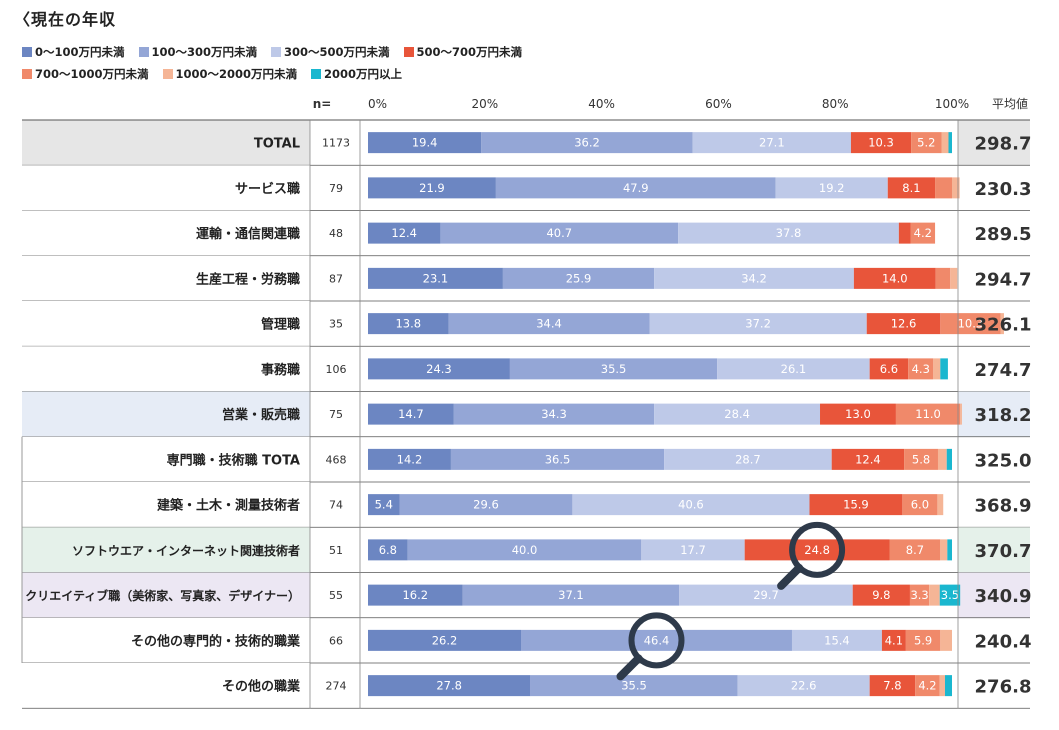 The image size is (1059, 730). What do you see at coordinates (1003, 234) in the screenshot?
I see `row-avg-value: 289.5` at bounding box center [1003, 234].